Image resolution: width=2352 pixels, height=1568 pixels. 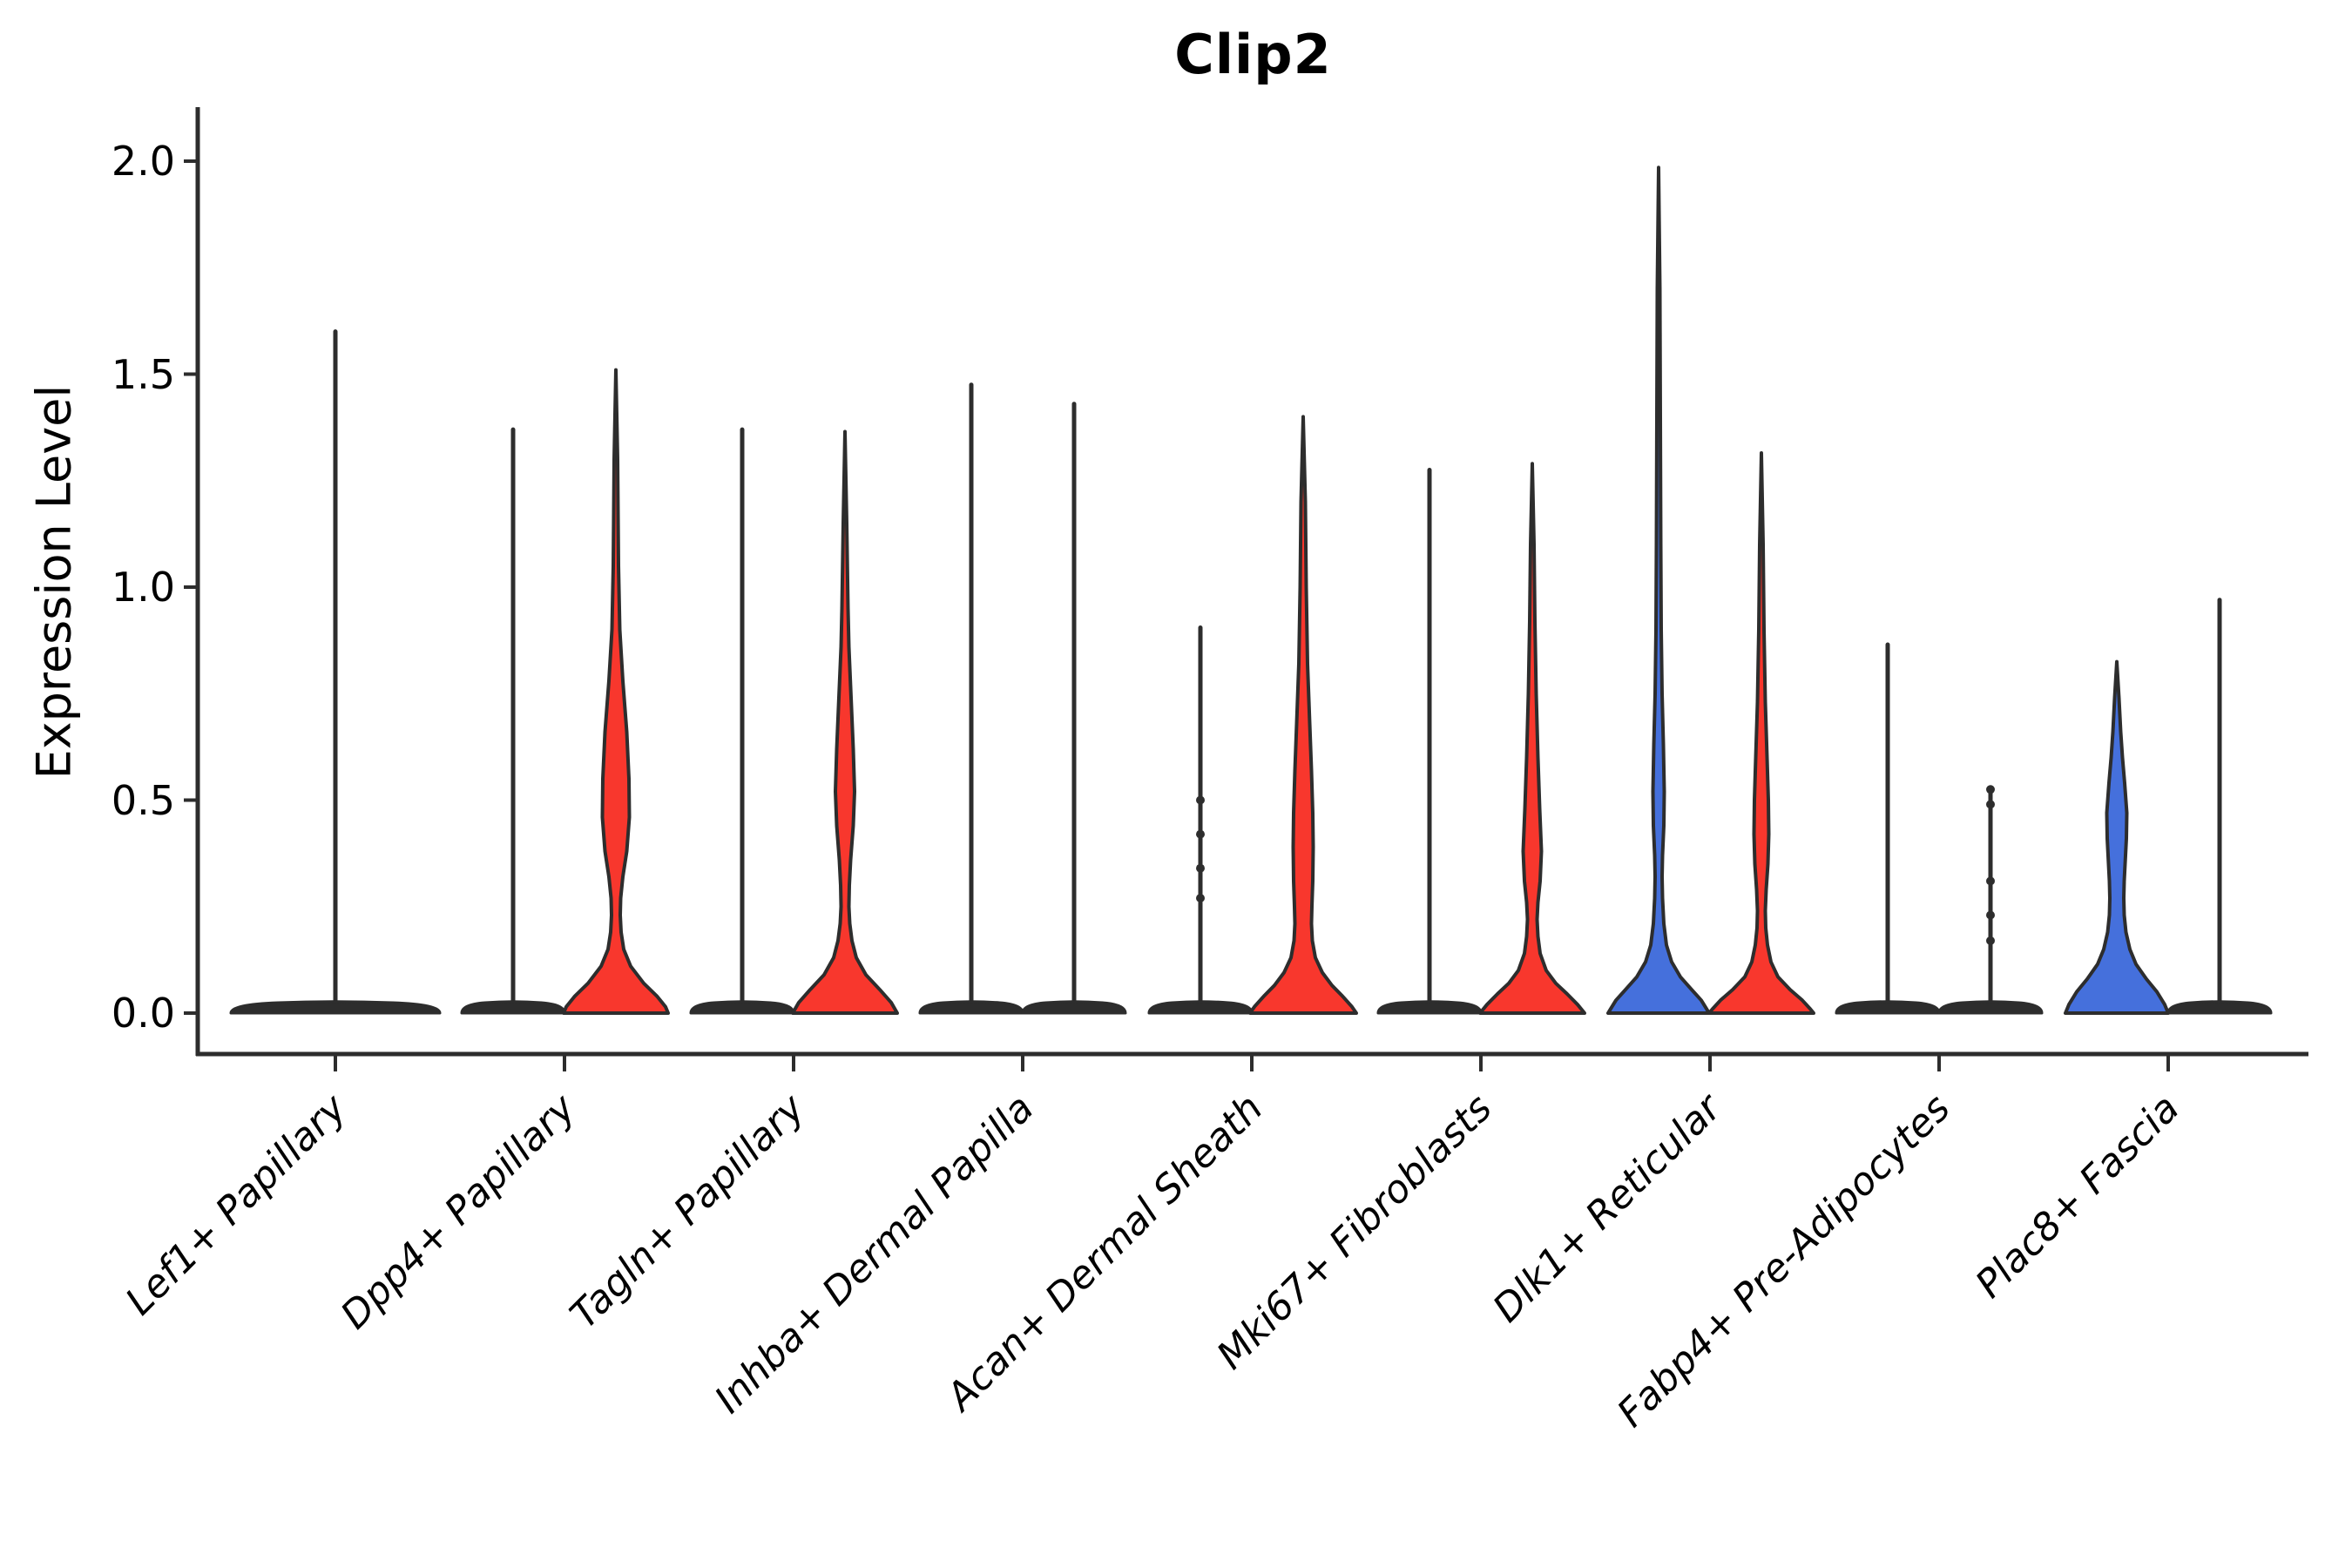 I want to click on violin-fabp4-2-base, so click(x=1990, y=1007).